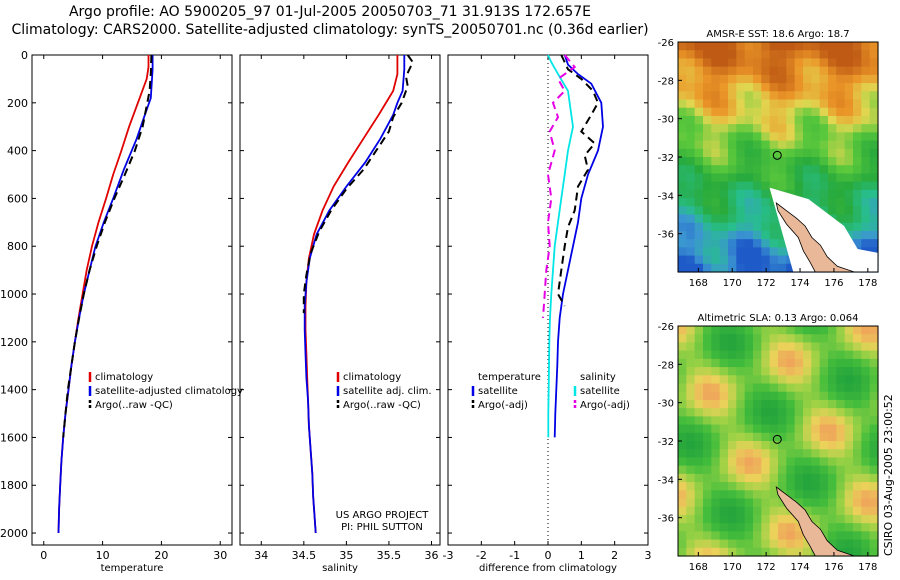  What do you see at coordinates (560, 246) in the screenshot?
I see `difference-series-line` at bounding box center [560, 246].